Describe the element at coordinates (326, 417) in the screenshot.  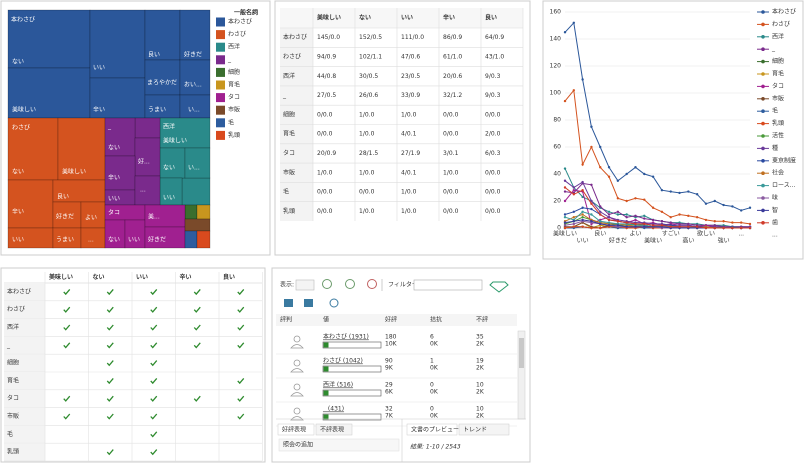
I see `value-bar-fill` at that location.